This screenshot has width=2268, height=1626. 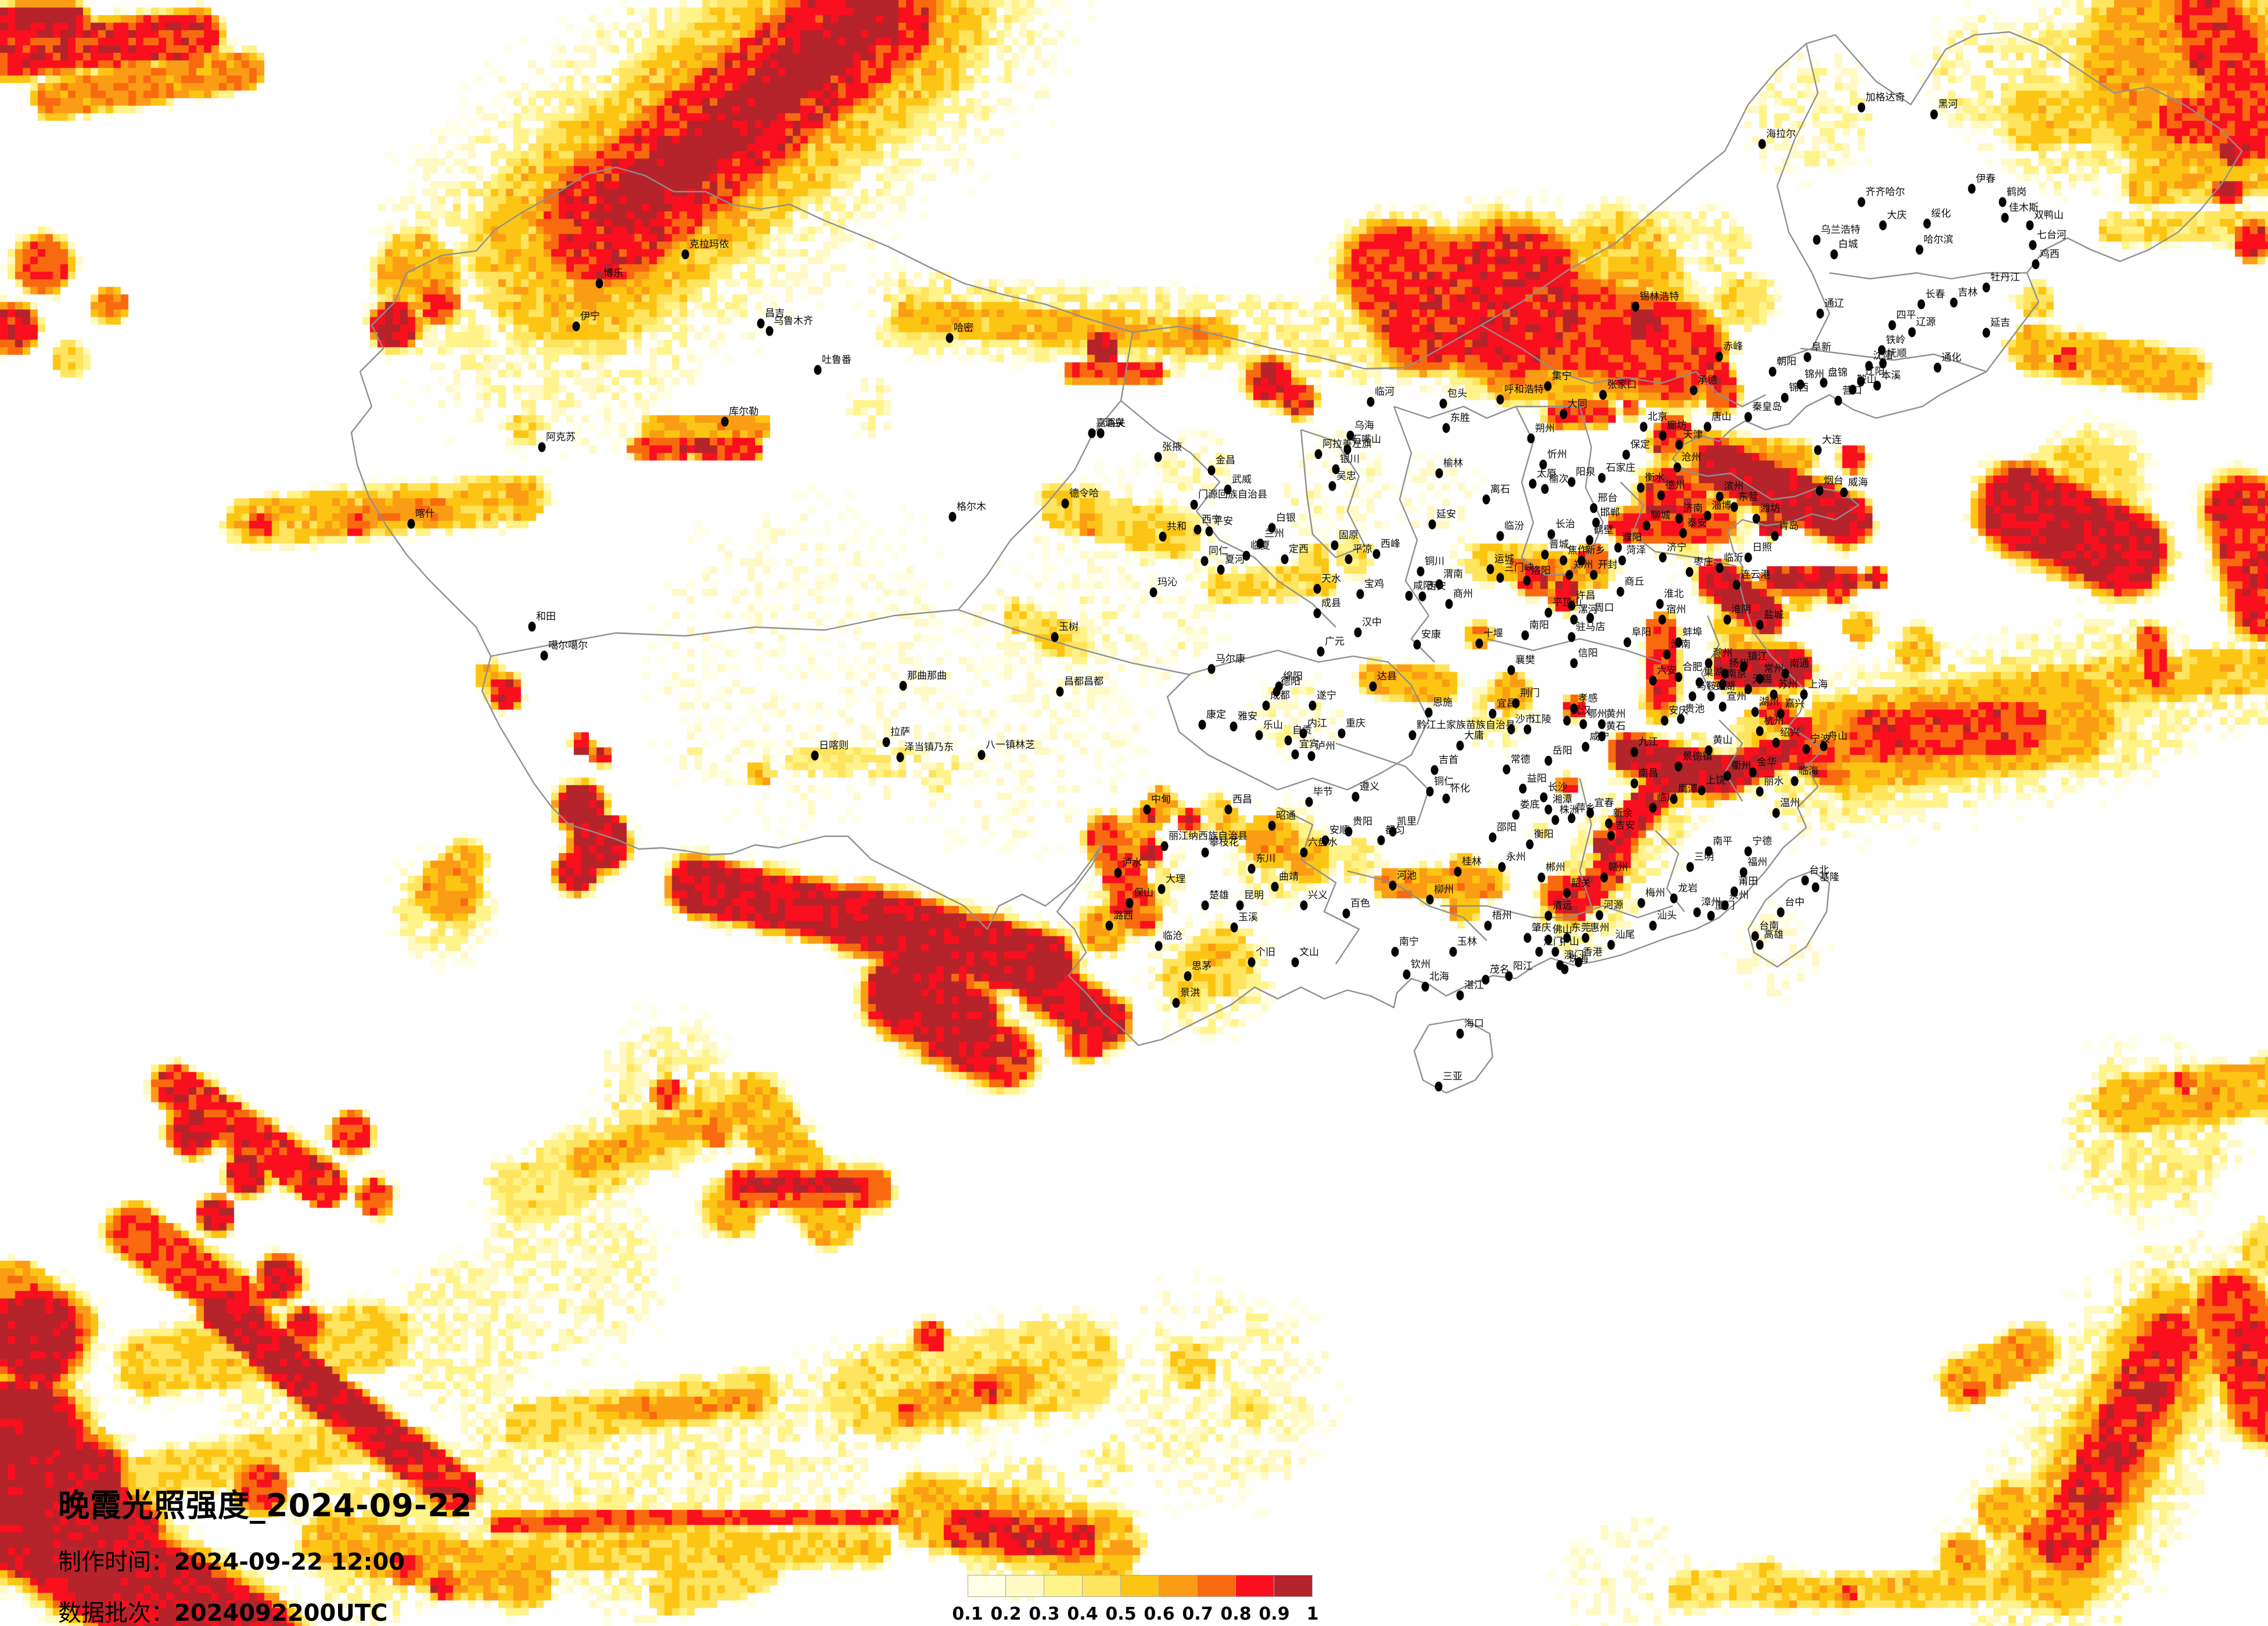 I want to click on city-label: 雅安, so click(x=1247, y=717).